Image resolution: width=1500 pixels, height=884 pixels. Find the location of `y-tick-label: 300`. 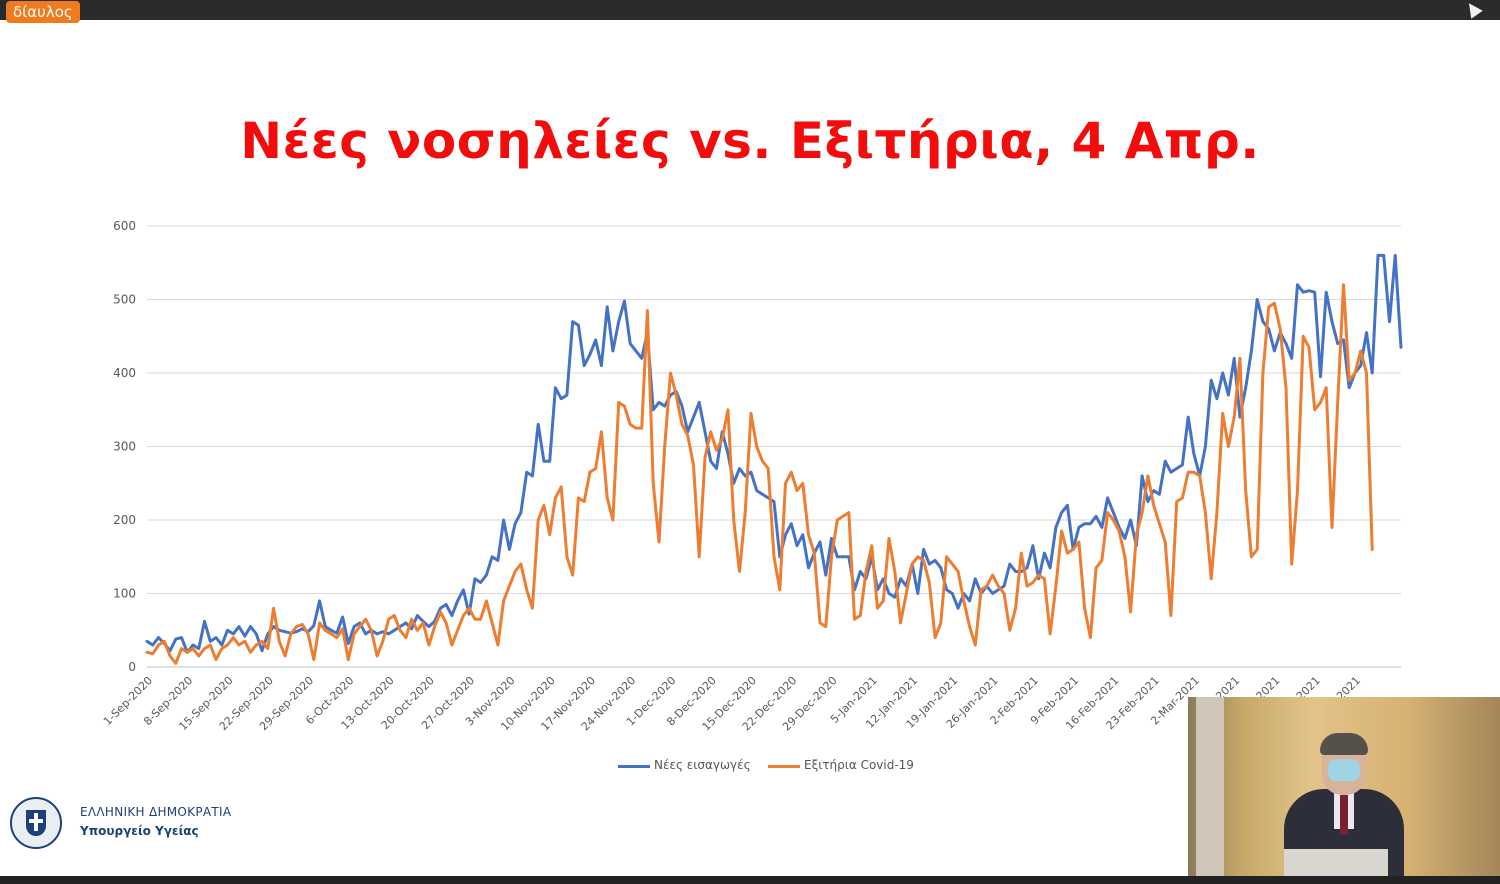

y-tick-label: 300 is located at coordinates (124, 447).